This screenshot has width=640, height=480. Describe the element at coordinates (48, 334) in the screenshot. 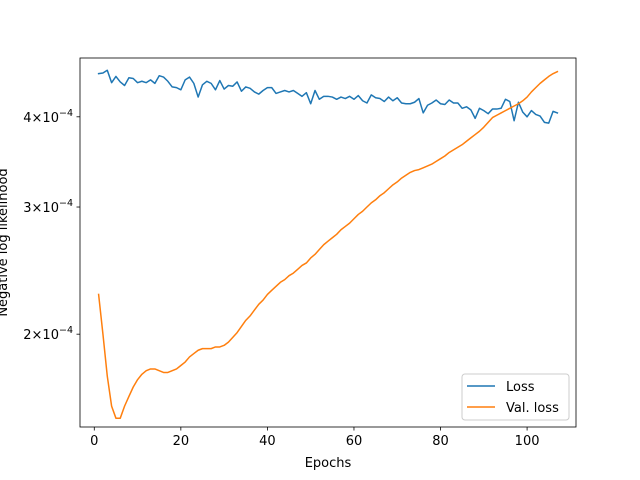

I see `y-tick-label: 2×10⁻⁴` at that location.